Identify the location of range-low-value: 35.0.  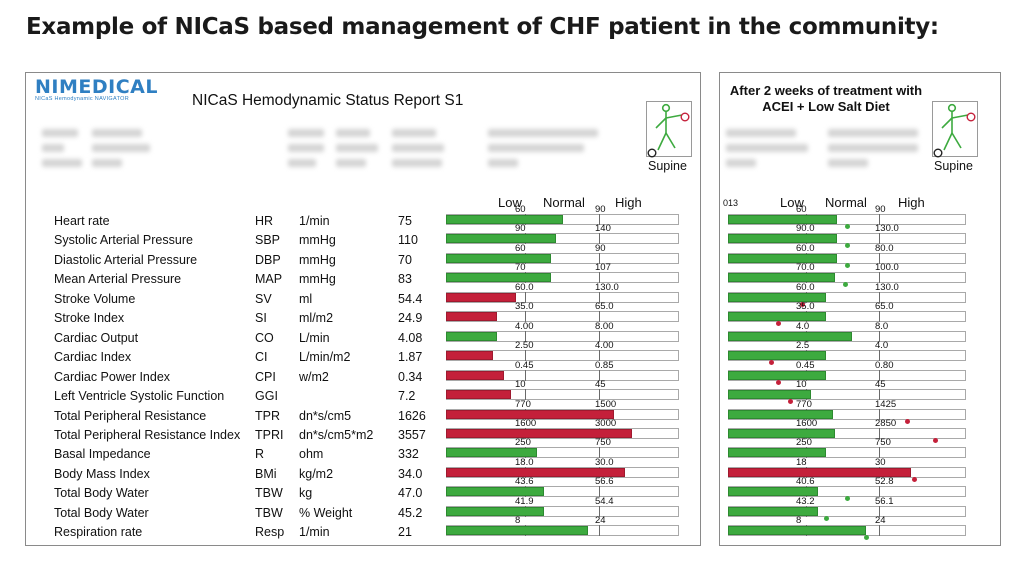
(524, 307).